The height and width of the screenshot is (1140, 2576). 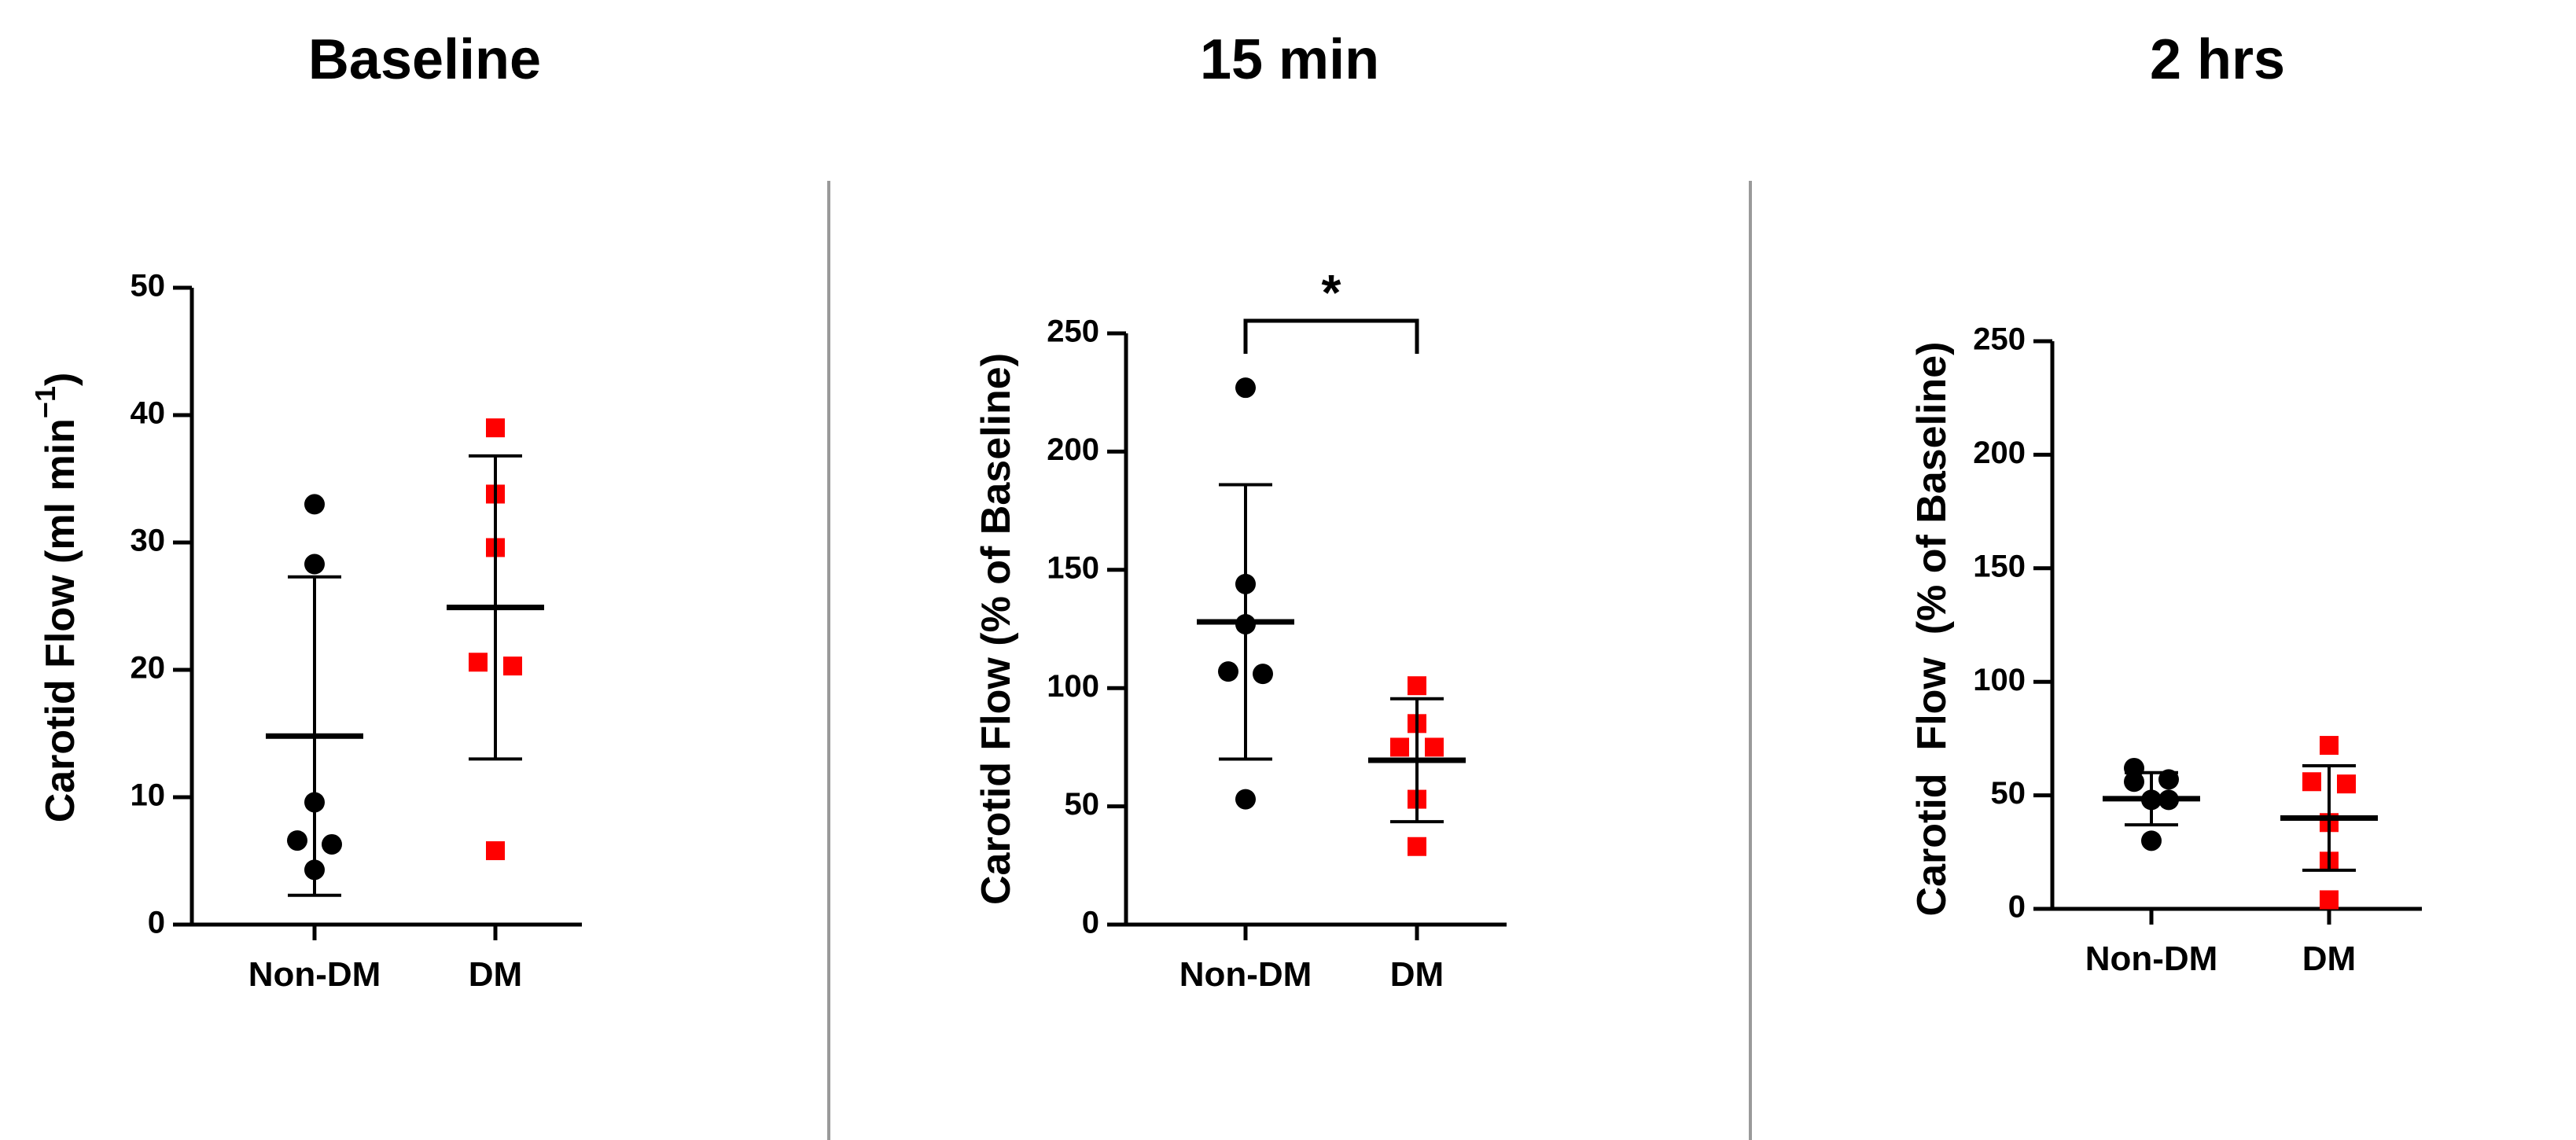 I want to click on y-axis-label: Carotid Flow (ml min−1), so click(x=56, y=598).